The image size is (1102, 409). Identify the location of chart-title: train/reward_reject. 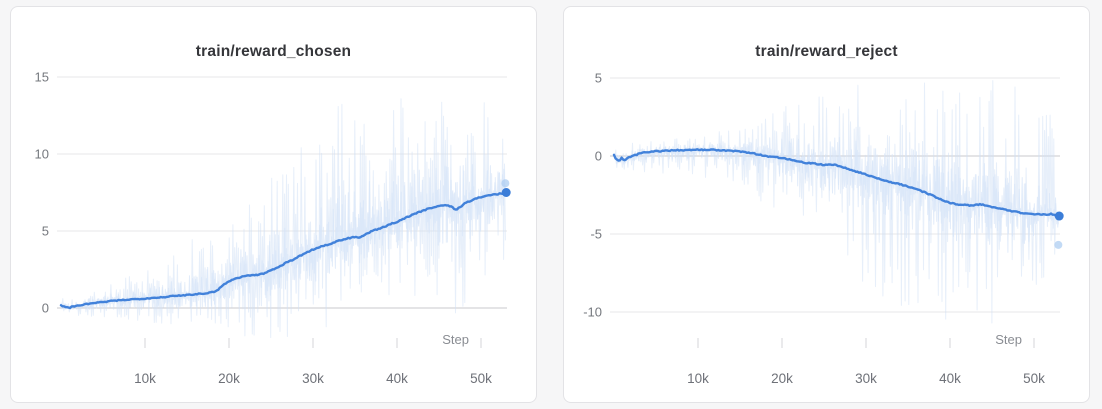
(826, 51).